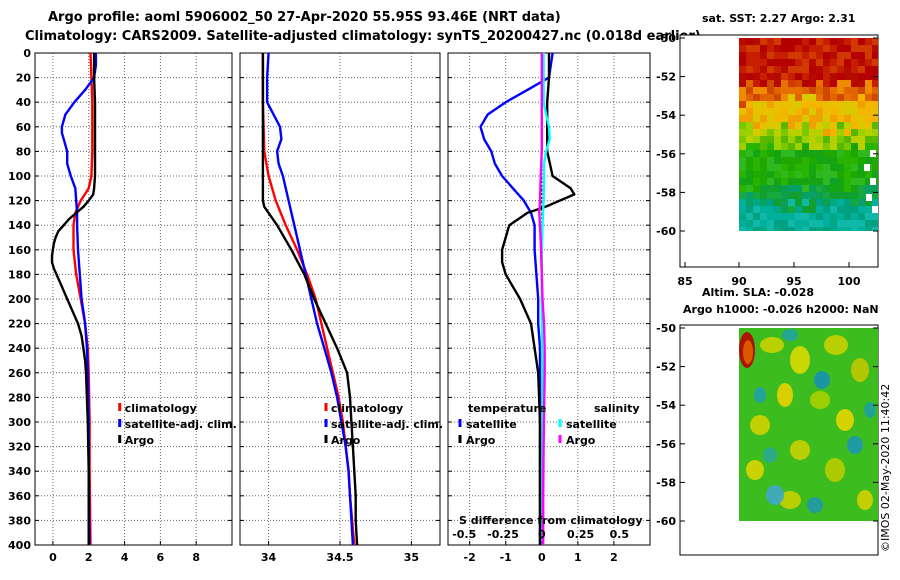  Describe the element at coordinates (27, 53) in the screenshot. I see `y-tick-label: 0` at that location.